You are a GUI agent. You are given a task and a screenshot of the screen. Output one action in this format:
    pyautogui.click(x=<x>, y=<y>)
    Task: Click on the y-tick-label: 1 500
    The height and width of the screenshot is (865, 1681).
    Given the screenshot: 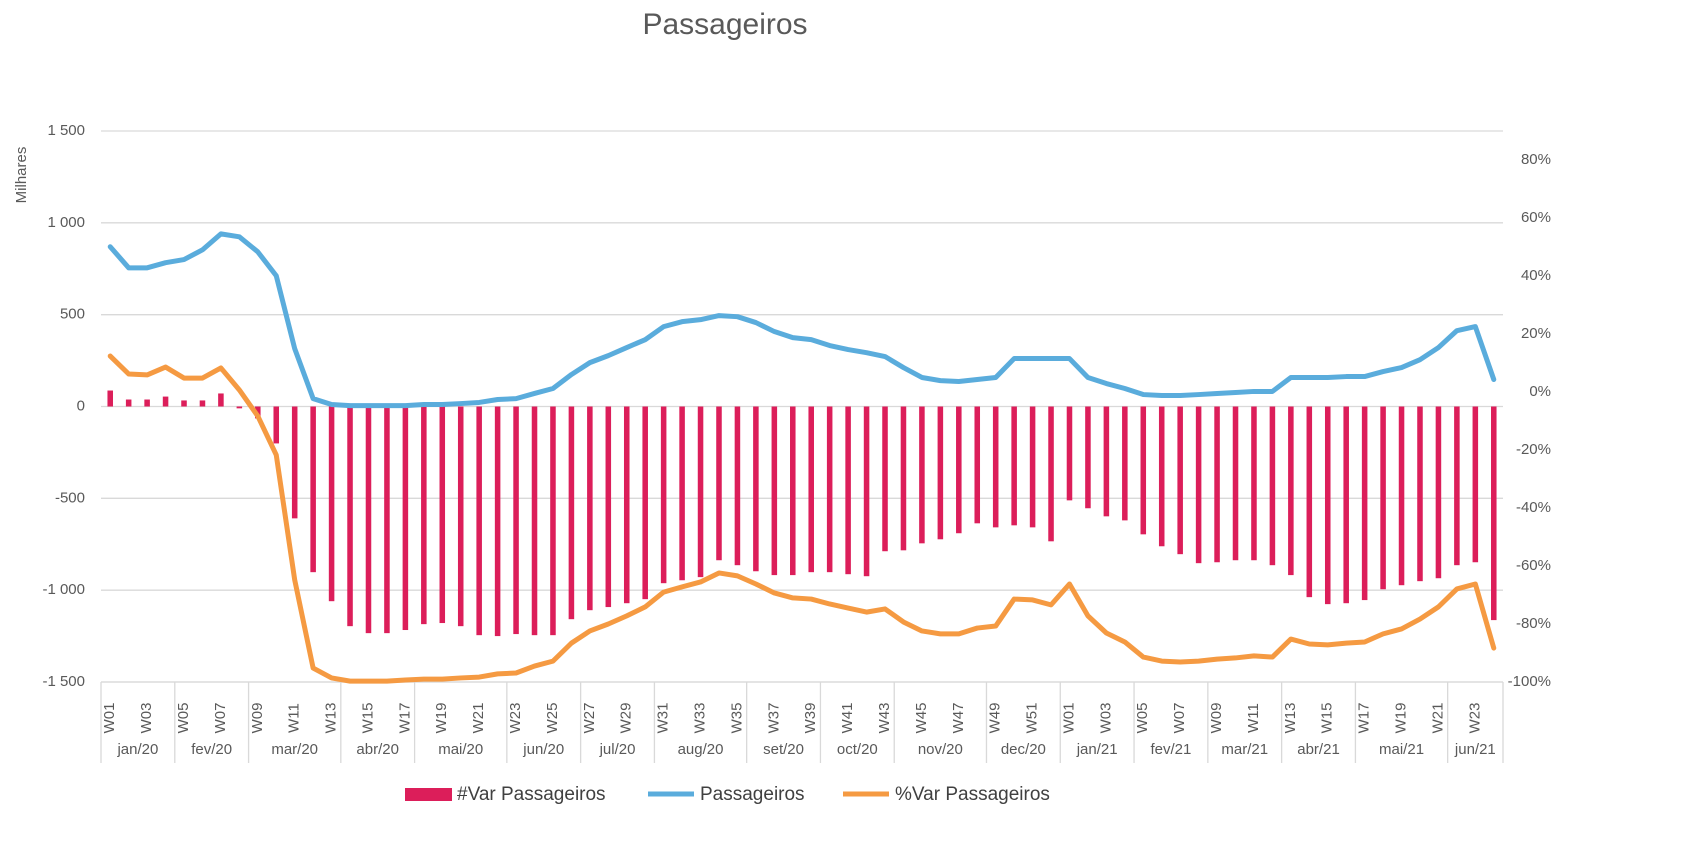 What is the action you would take?
    pyautogui.click(x=66, y=130)
    